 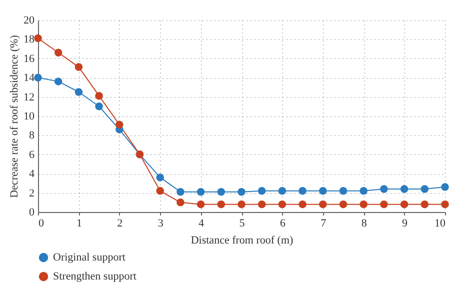 What do you see at coordinates (242, 240) in the screenshot?
I see `x-axis-title: Distance from roof (m)` at bounding box center [242, 240].